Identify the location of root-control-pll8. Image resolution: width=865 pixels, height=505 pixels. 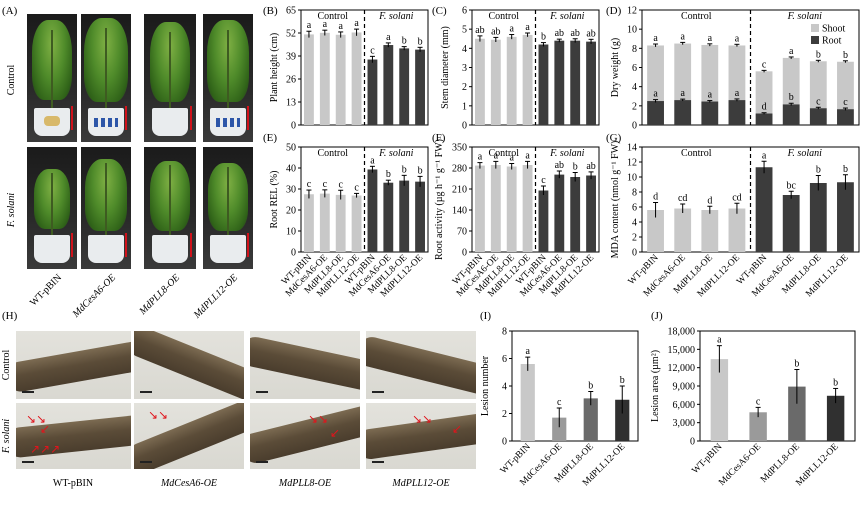
(305, 365).